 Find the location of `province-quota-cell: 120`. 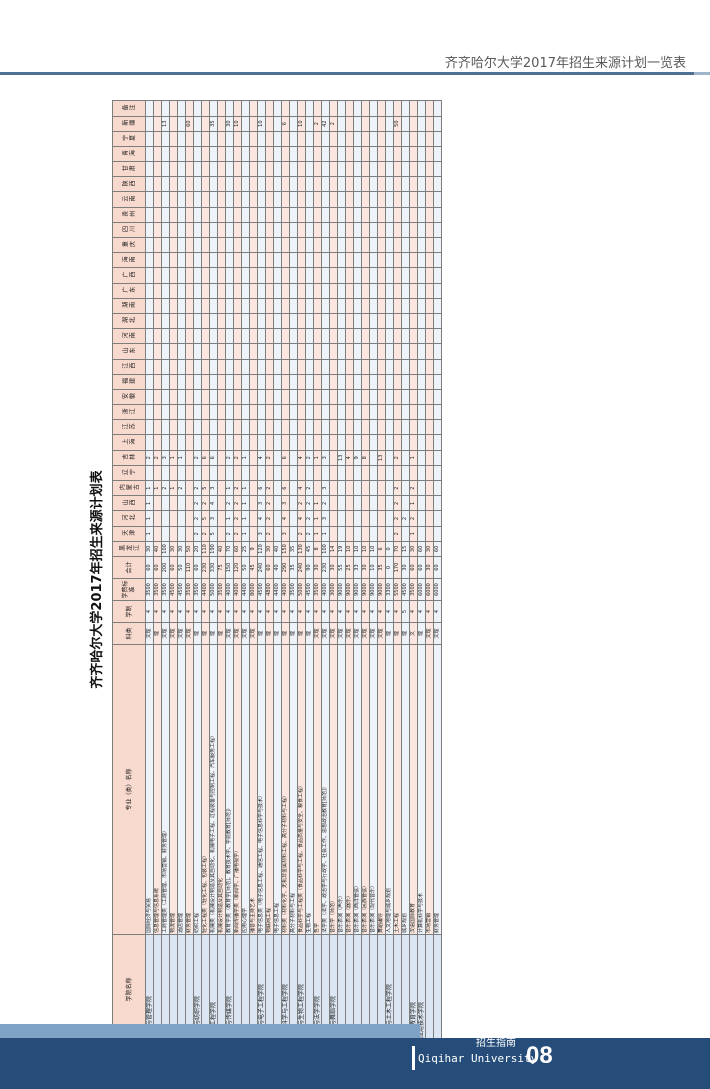

province-quota-cell: 120 is located at coordinates (261, 549).